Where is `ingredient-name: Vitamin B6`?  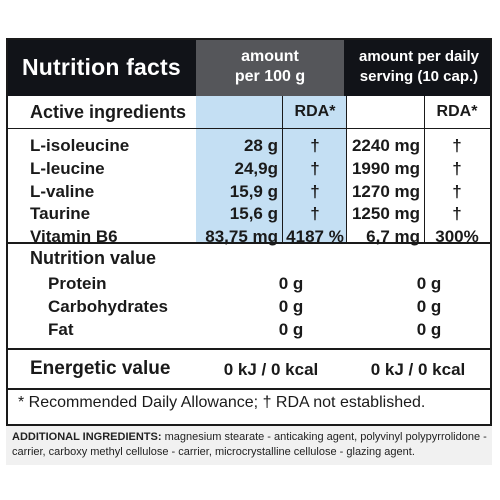 ingredient-name: Vitamin B6 is located at coordinates (74, 237).